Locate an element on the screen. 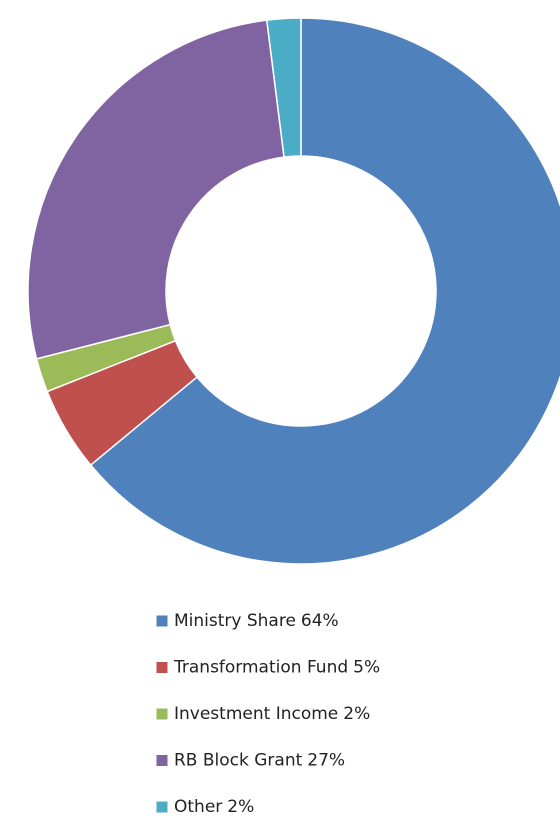 This screenshot has height=822, width=560. legend-value: 64% is located at coordinates (320, 621).